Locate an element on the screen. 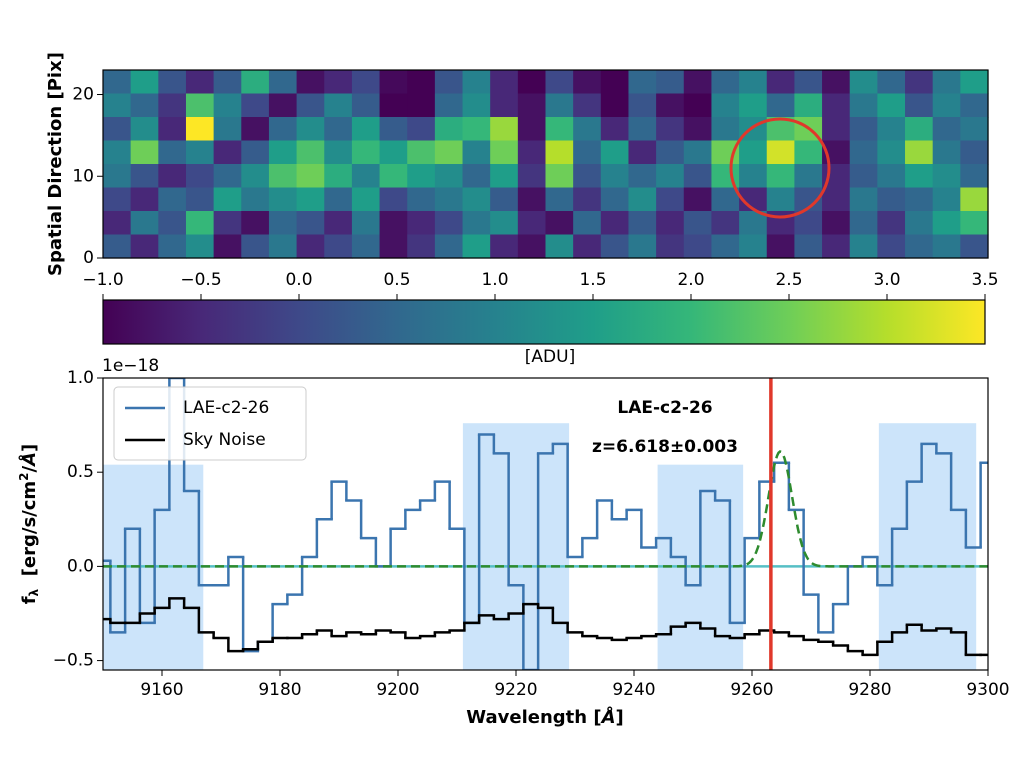  gaussian-fit is located at coordinates (545, 509).